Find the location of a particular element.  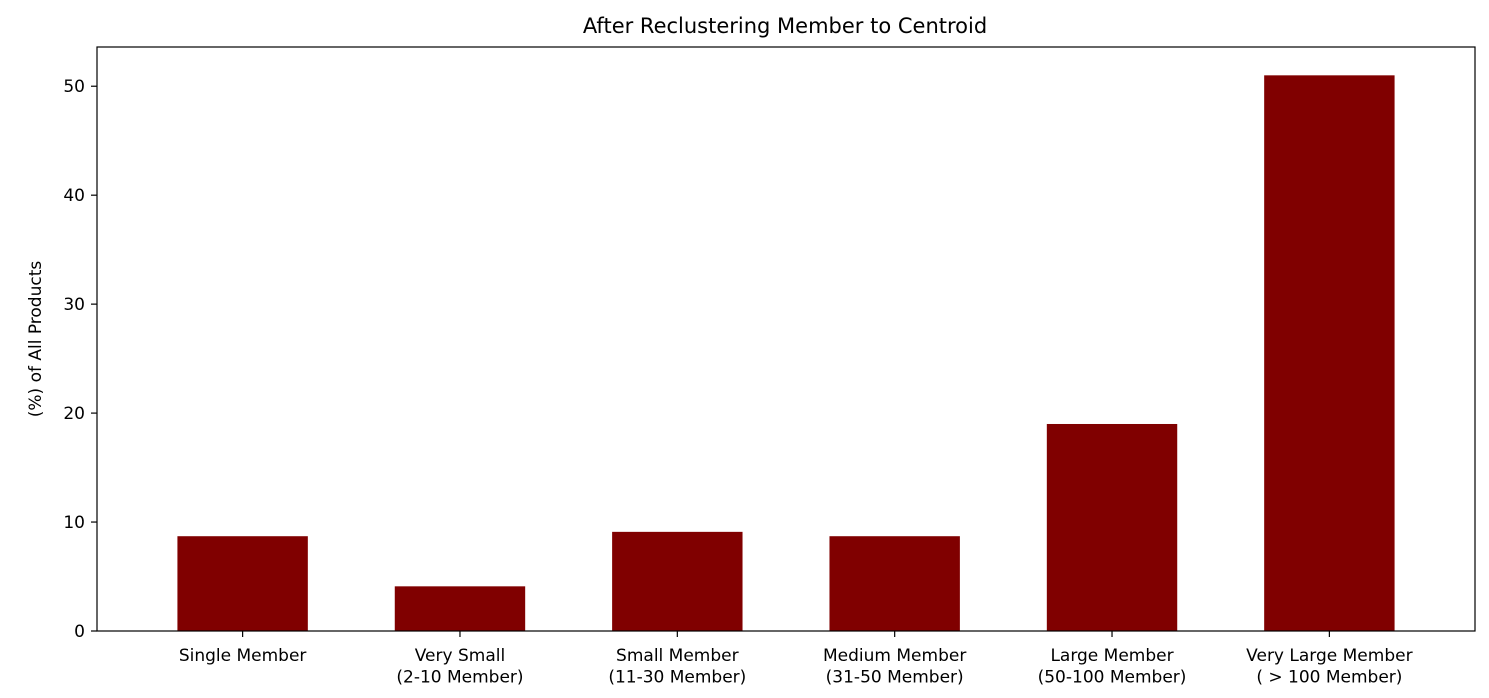

y-tick-label-1: 10 is located at coordinates (74, 523).